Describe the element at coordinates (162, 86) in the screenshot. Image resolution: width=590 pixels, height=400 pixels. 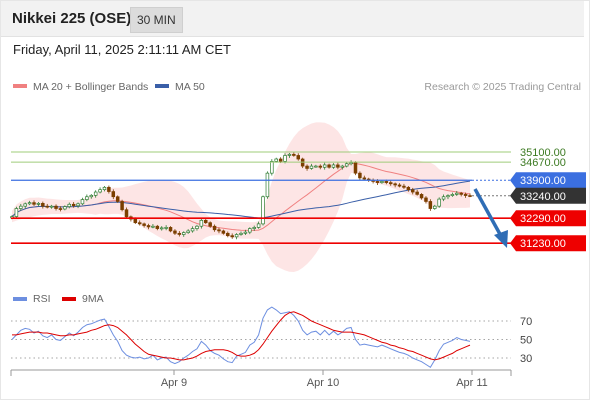
I see `ma50-legend-swatch` at that location.